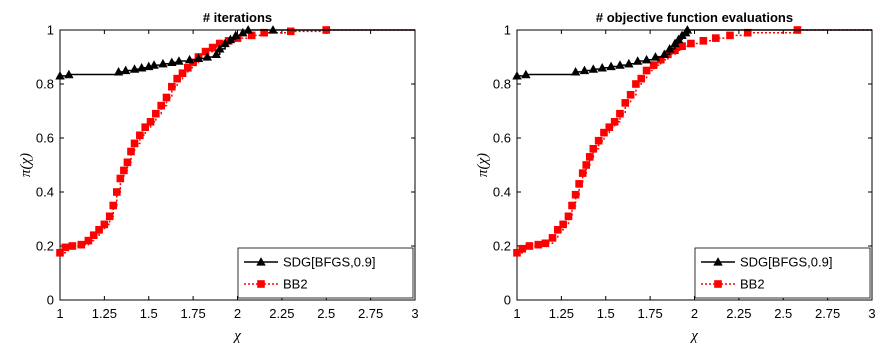 This screenshot has width=880, height=356. Describe the element at coordinates (235, 52) in the screenshot. I see `series-sdg` at that location.